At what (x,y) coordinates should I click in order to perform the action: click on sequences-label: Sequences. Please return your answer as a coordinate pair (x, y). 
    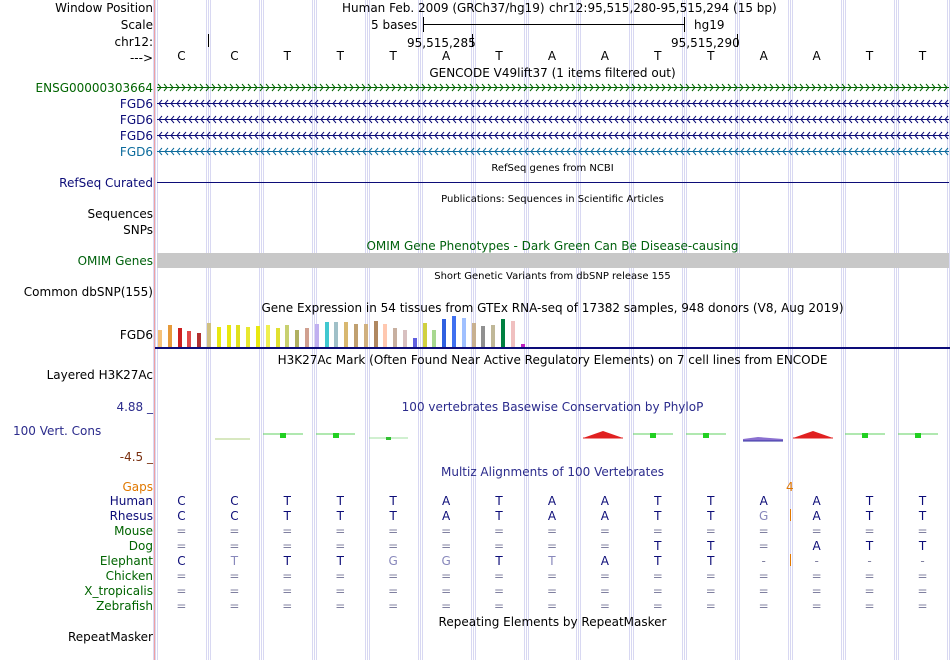
    Looking at the image, I should click on (120, 214).